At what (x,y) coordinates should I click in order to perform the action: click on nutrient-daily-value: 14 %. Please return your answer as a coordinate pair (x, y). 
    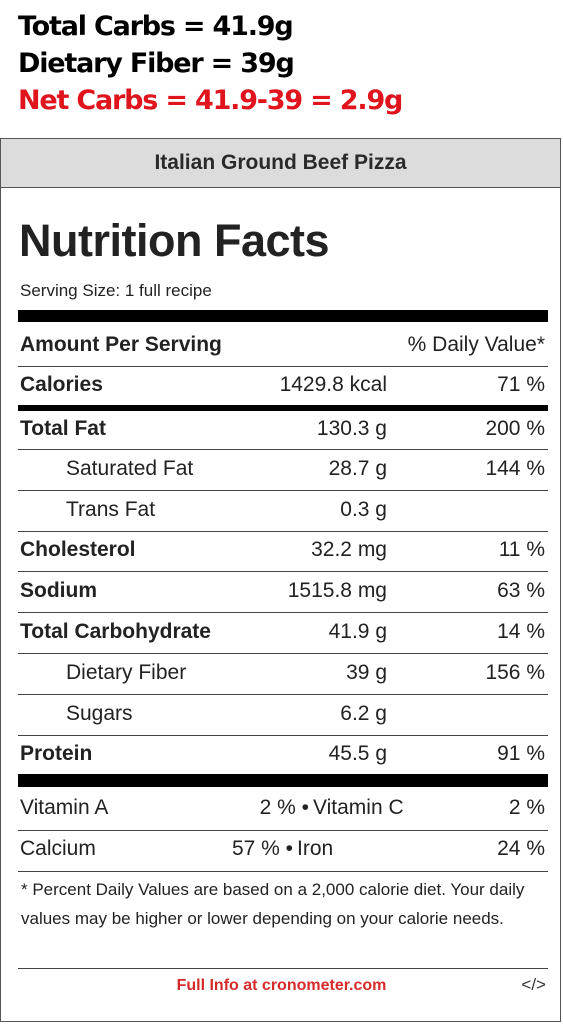
    Looking at the image, I should click on (521, 631).